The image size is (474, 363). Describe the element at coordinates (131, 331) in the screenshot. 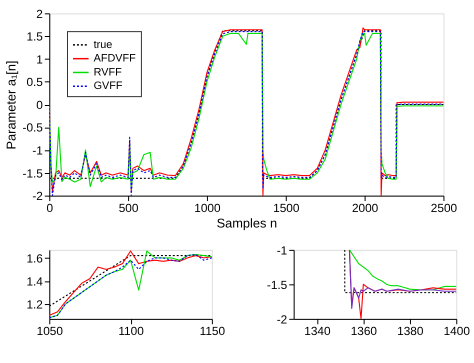

I see `x-tick-label: 1100` at that location.